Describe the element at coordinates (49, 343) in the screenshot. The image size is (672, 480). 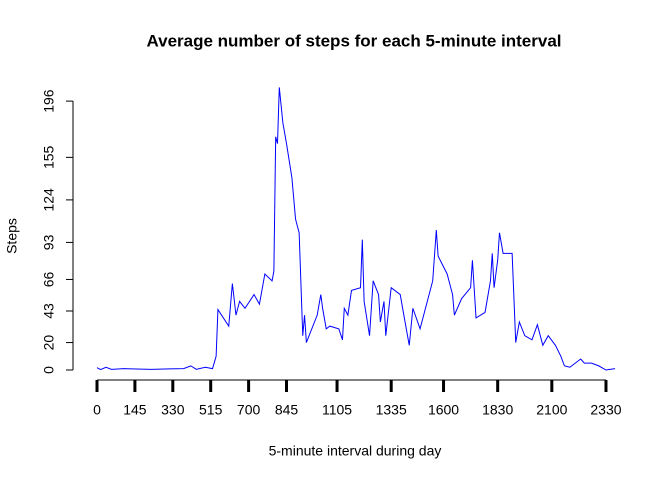
I see `y-tick-label: 20` at that location.